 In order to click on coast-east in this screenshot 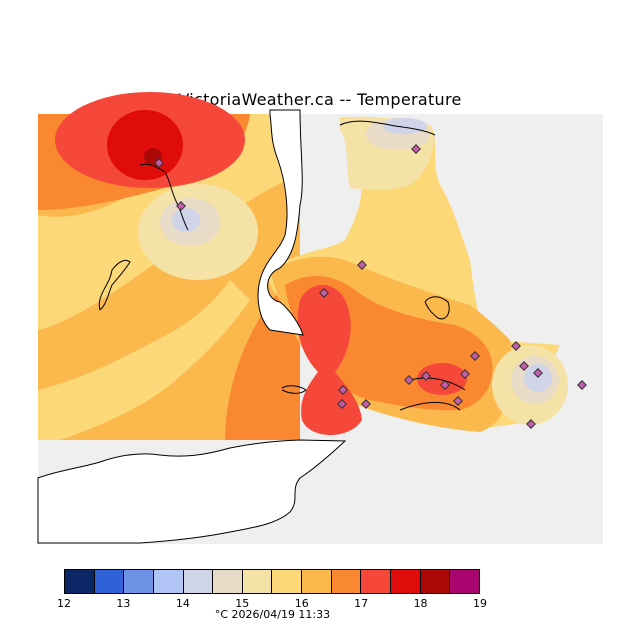, I will do `click(432, 394)`.